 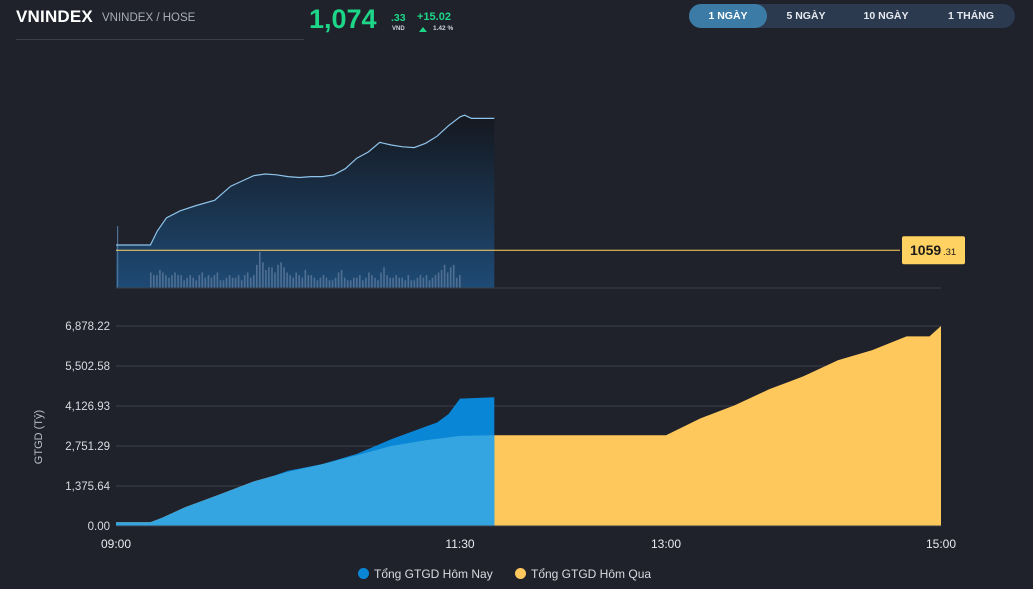 What do you see at coordinates (949, 252) in the screenshot?
I see `reference-price-dec: .31` at bounding box center [949, 252].